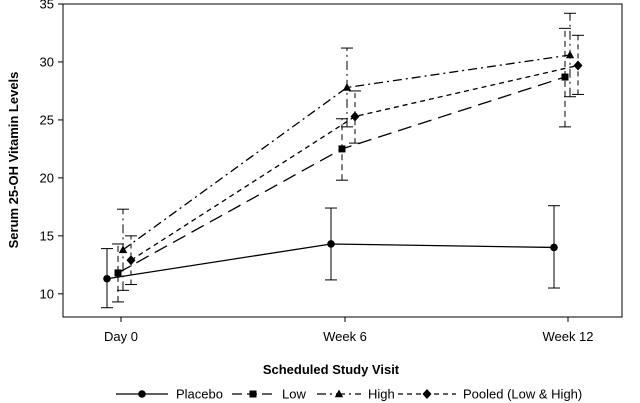 This screenshot has width=640, height=403. I want to click on legend-item: Low, so click(269, 394).